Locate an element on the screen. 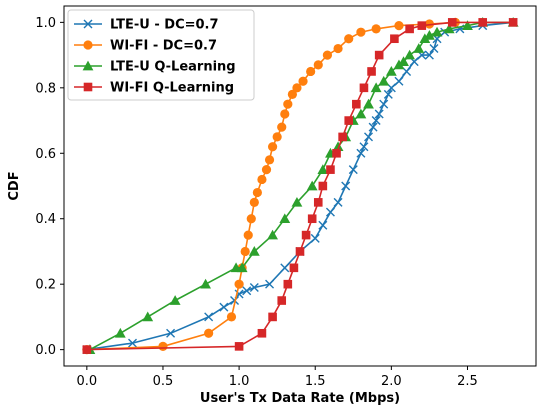 This screenshot has height=418, width=550. y-tick-label: 1.0 is located at coordinates (45, 23).